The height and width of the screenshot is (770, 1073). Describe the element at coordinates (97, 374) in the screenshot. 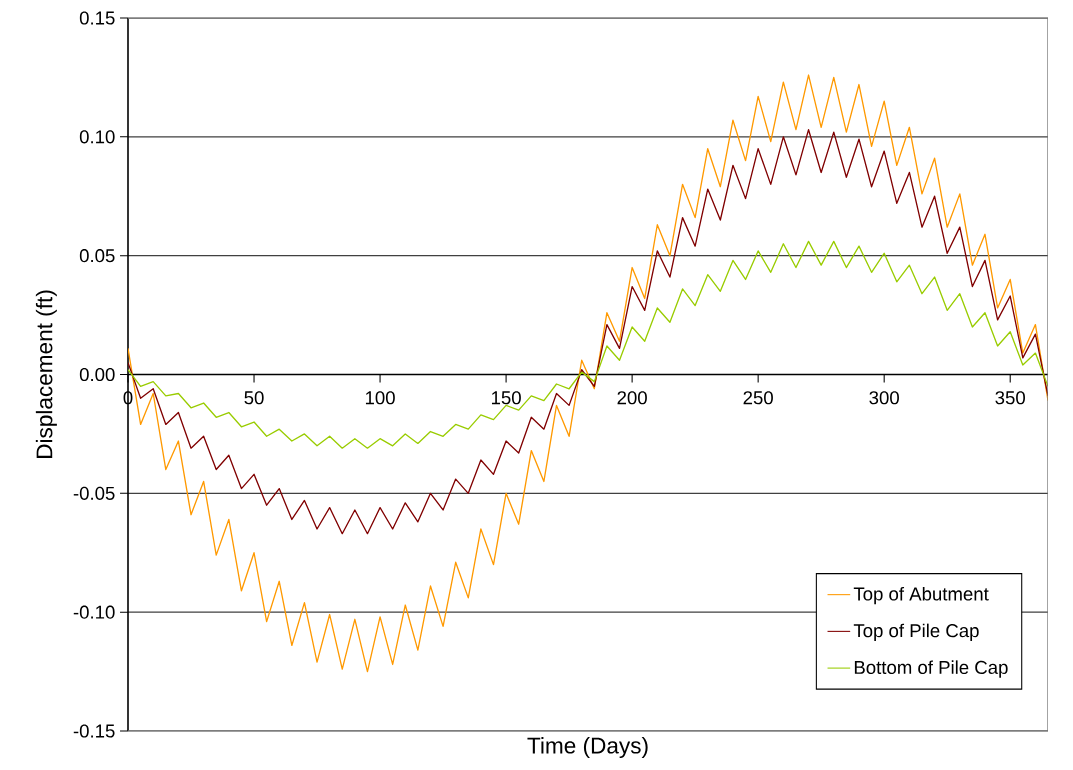

I see `y-tick-label: 0.00` at that location.